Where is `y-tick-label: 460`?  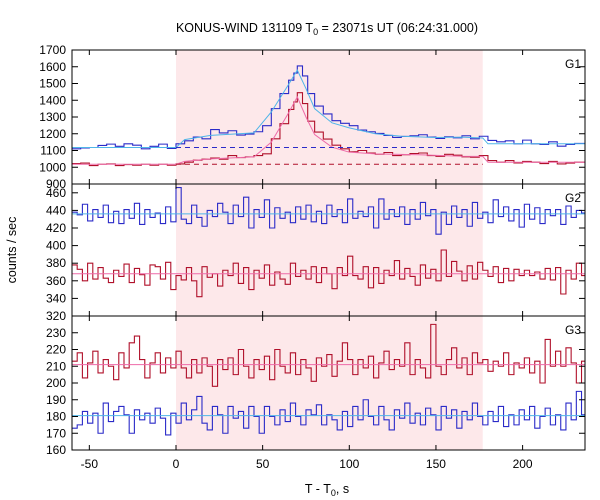
y-tick-label: 460 is located at coordinates (56, 193).